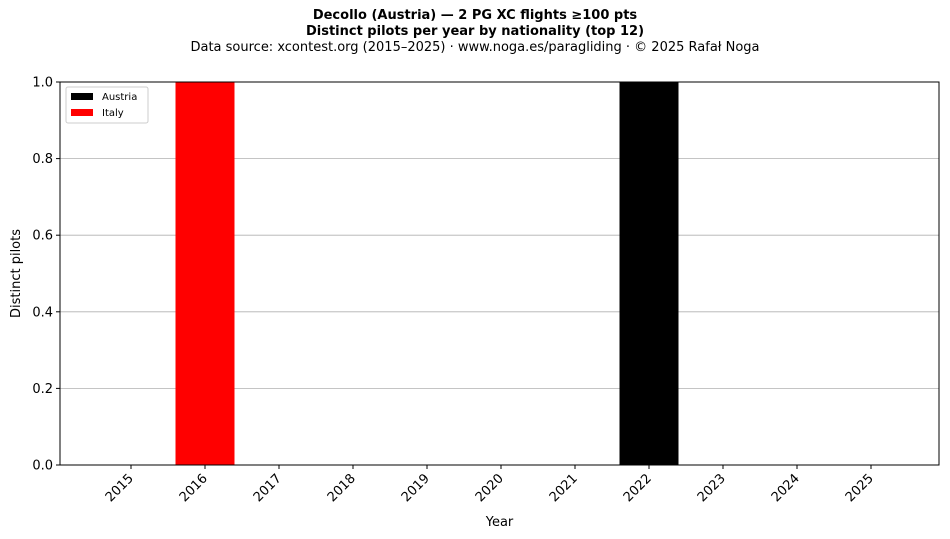 Image resolution: width=950 pixels, height=539 pixels. Describe the element at coordinates (120, 488) in the screenshot. I see `x-tick-label: 2015` at that location.